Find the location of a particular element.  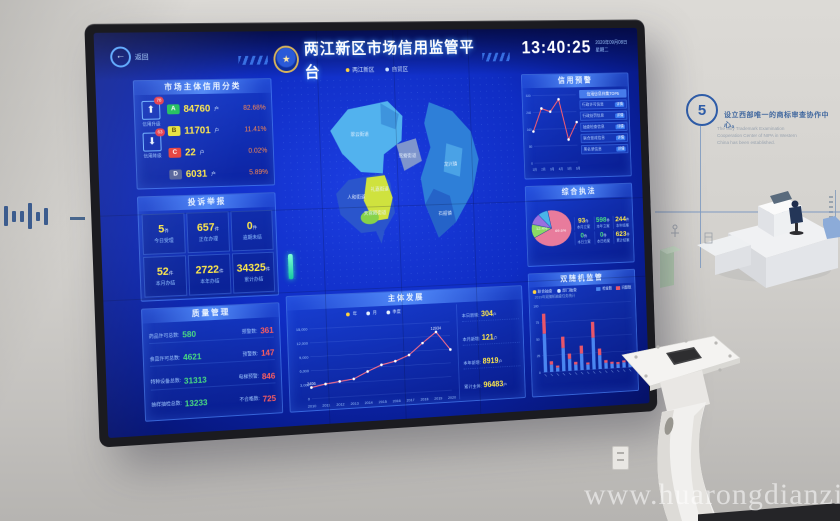

credit-grade-row: A 84760 户 82.68% is located at coordinates (217, 108).